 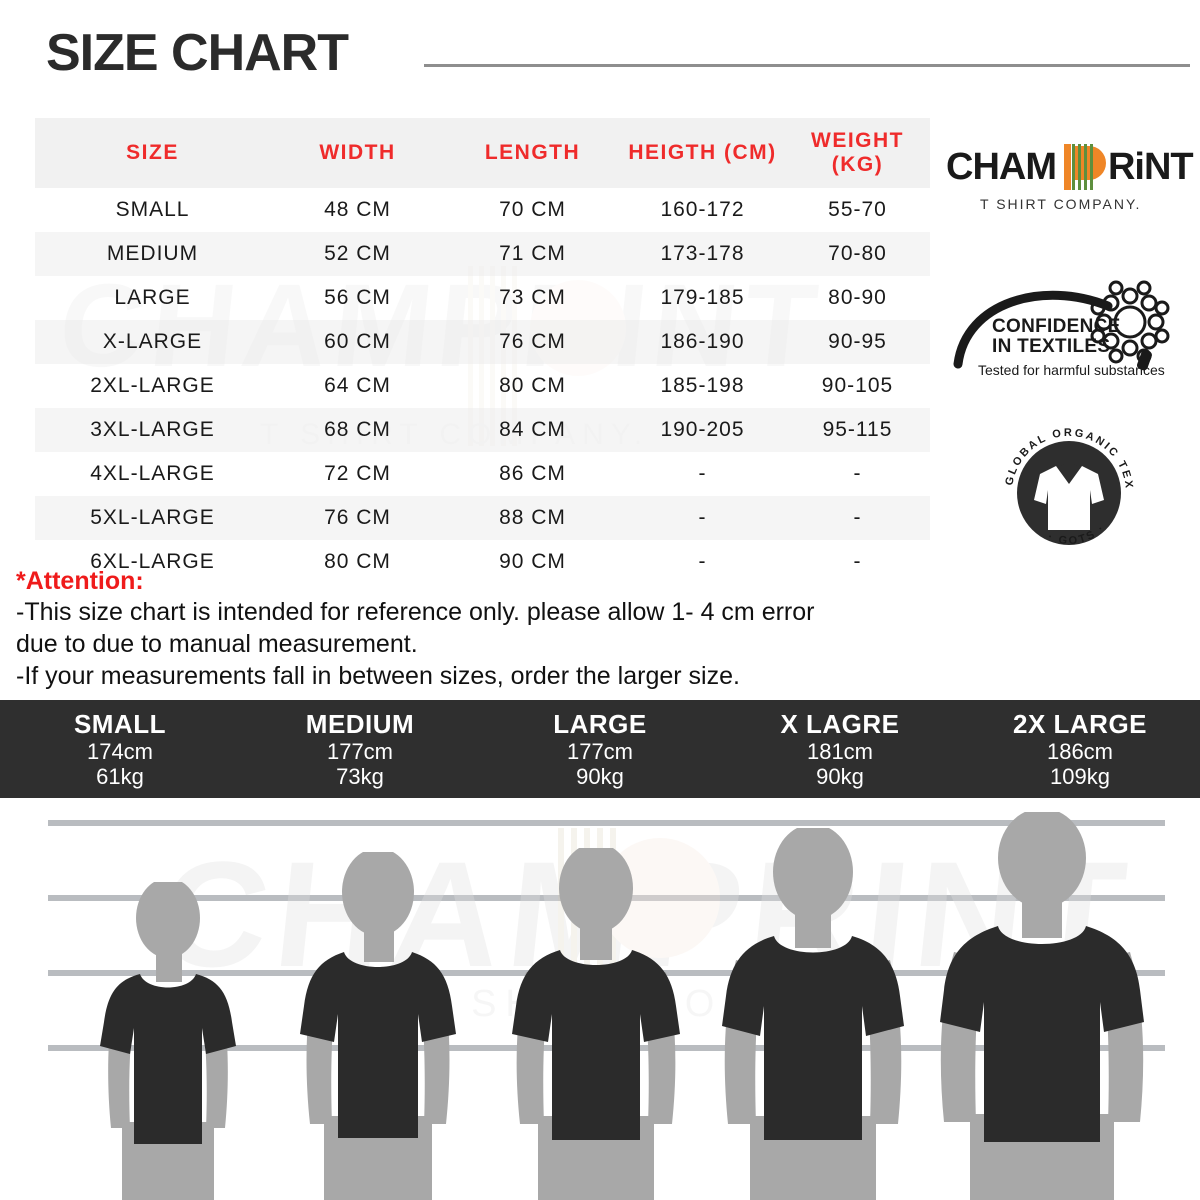 What do you see at coordinates (857, 209) in the screenshot?
I see `cell-weight: 55-70` at bounding box center [857, 209].